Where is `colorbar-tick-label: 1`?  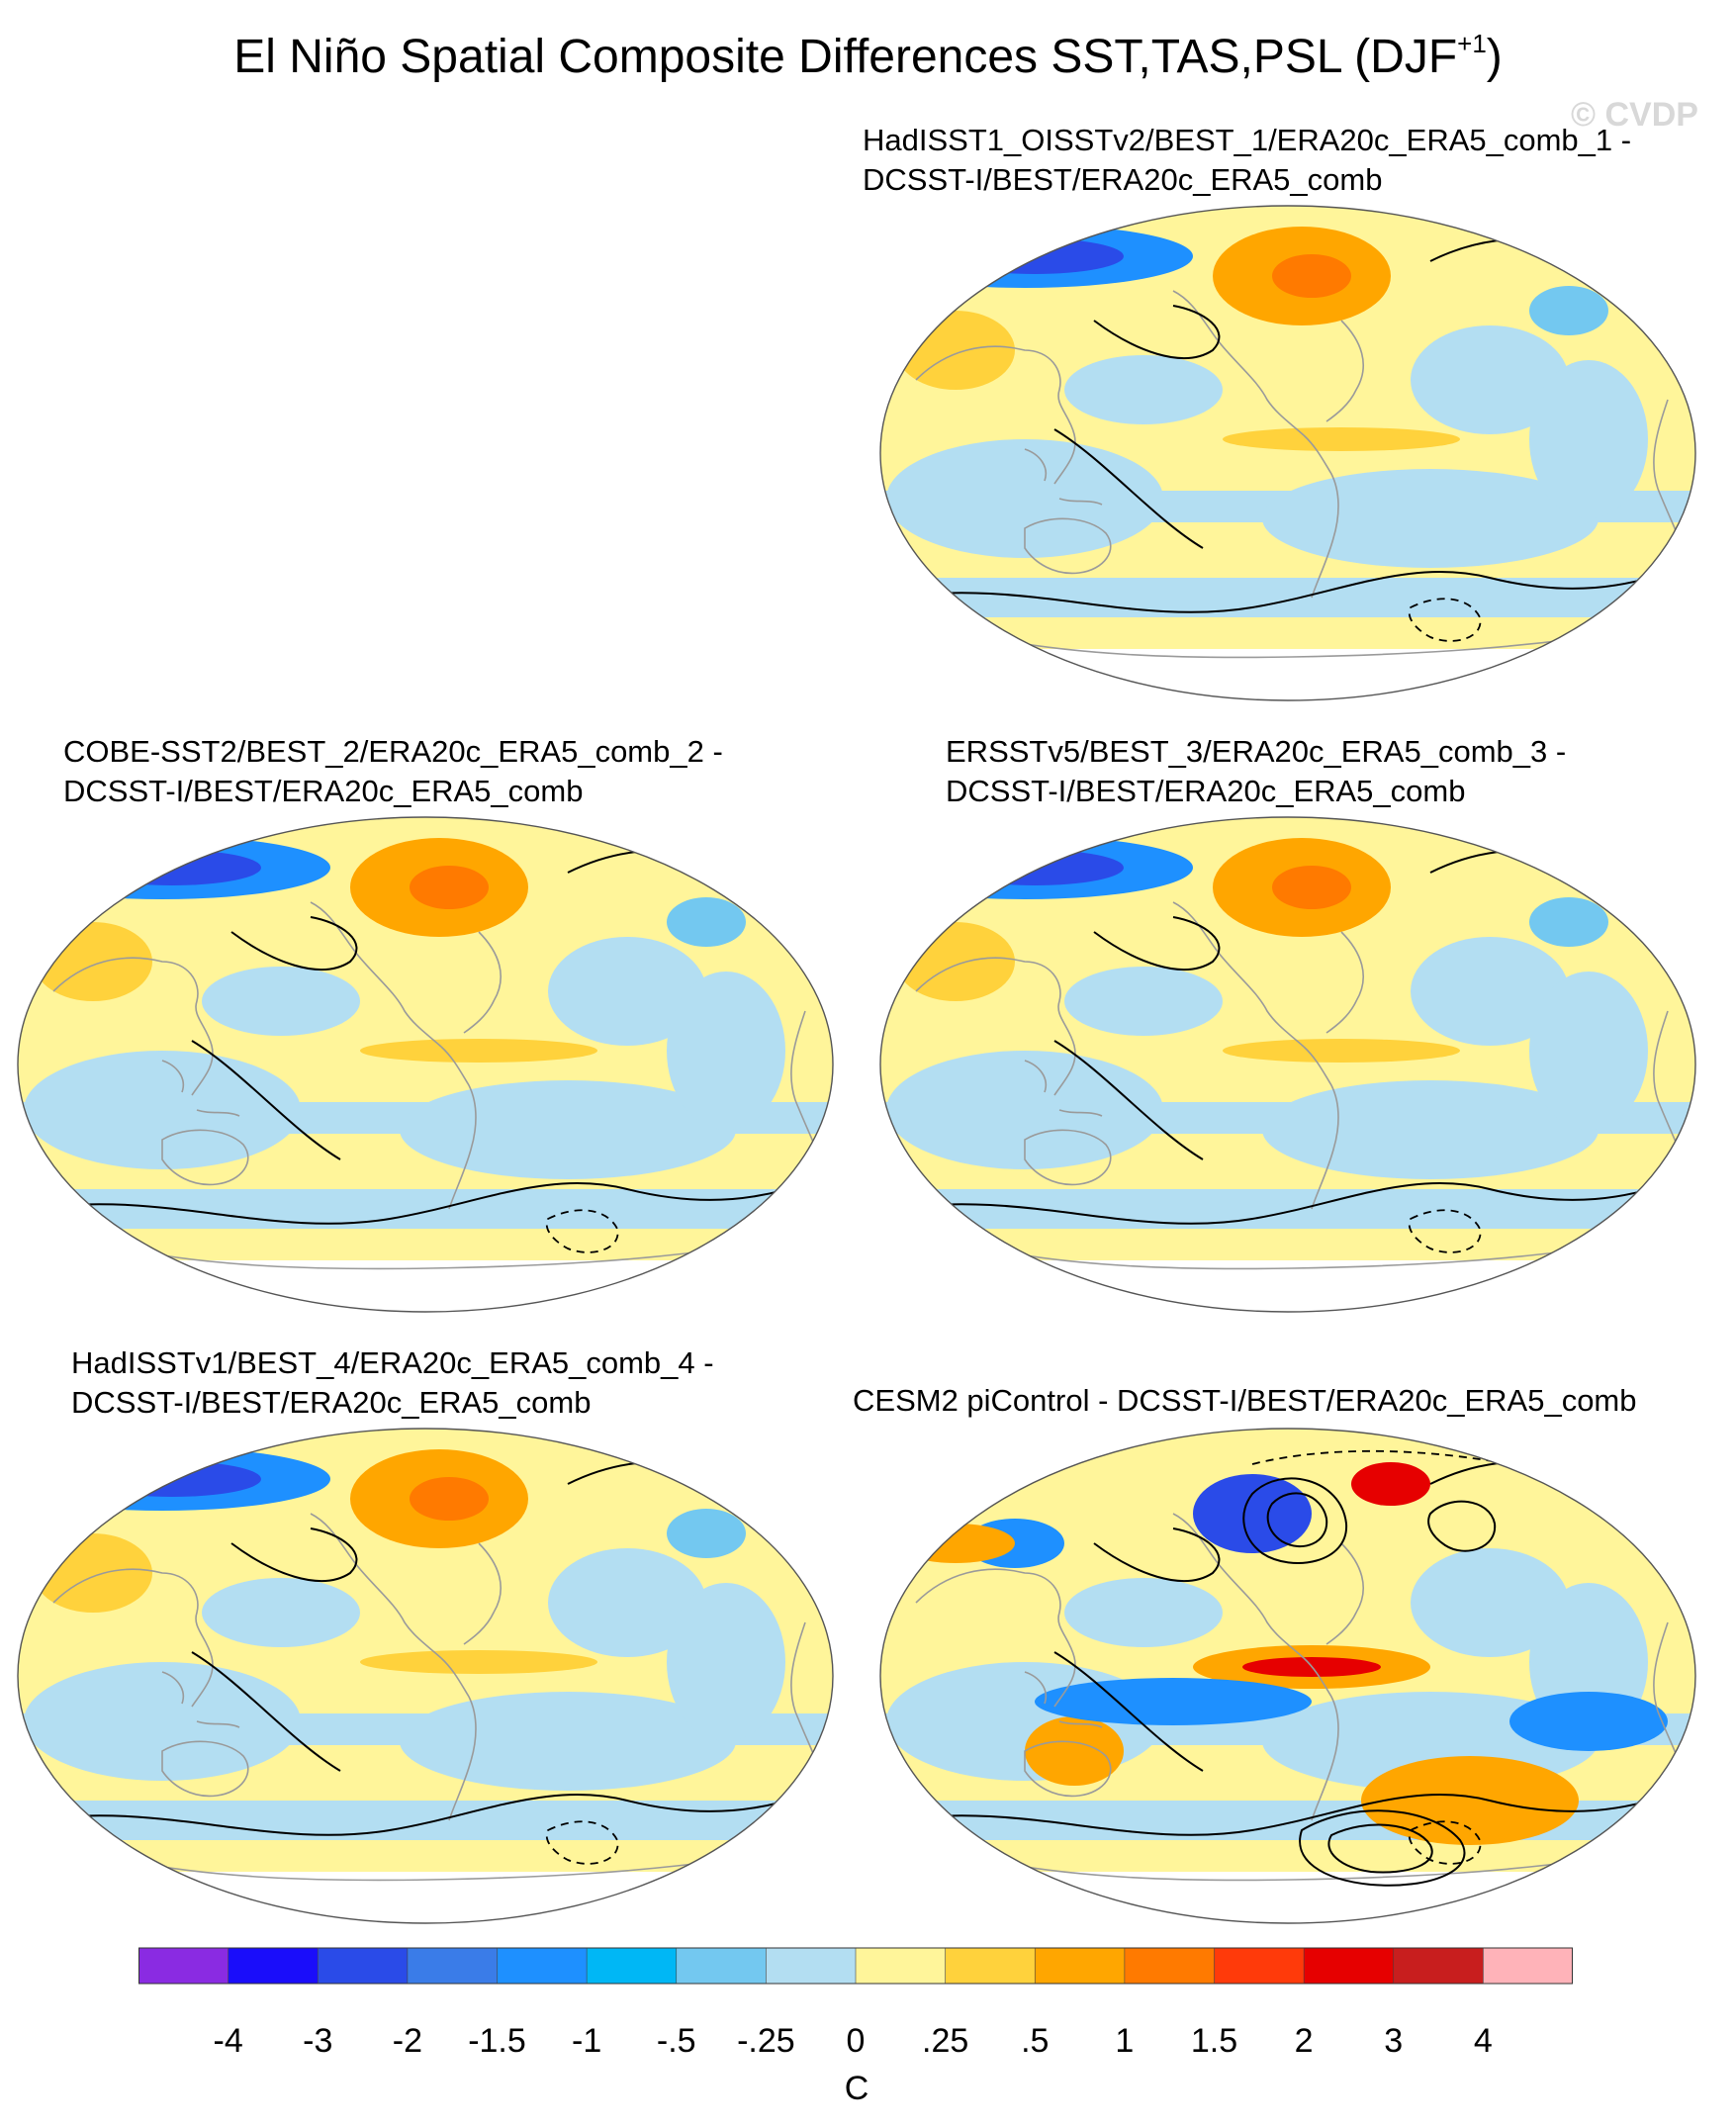 colorbar-tick-label: 1 is located at coordinates (1125, 2041).